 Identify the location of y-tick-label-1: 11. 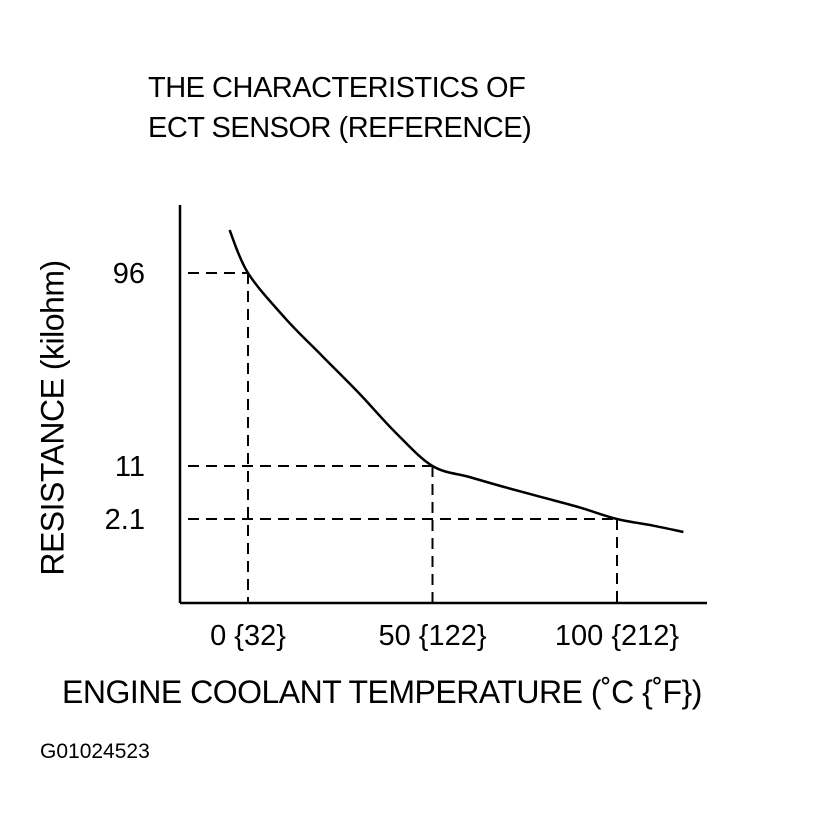
(130, 467).